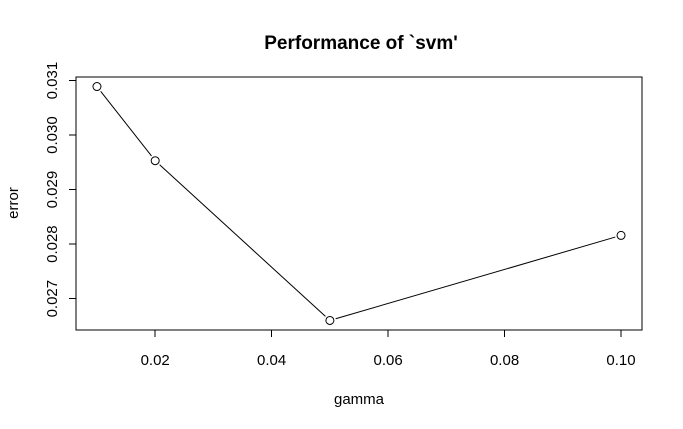 This screenshot has width=683, height=429. What do you see at coordinates (504, 360) in the screenshot?
I see `x-tick-label: 0.08` at bounding box center [504, 360].